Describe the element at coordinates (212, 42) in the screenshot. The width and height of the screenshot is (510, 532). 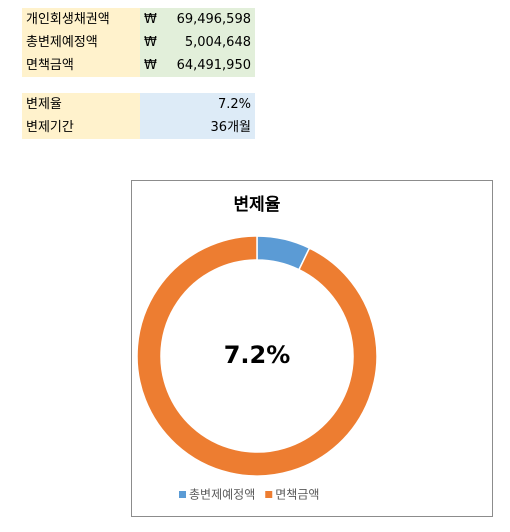
I see `amount: 5,004,648` at that location.